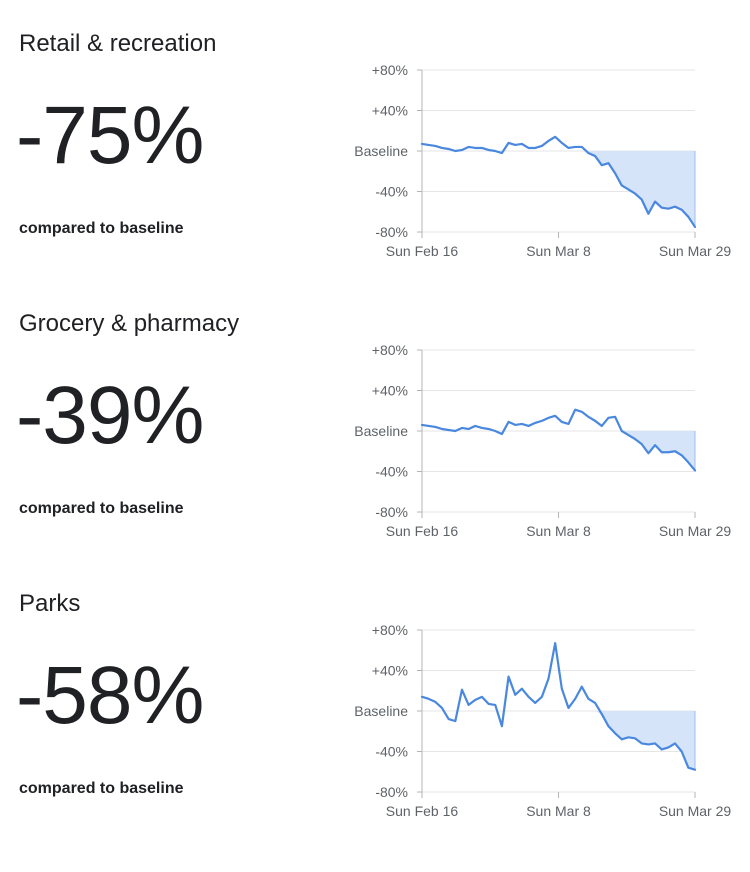  I want to click on y-tick-label: Baseline, so click(381, 431).